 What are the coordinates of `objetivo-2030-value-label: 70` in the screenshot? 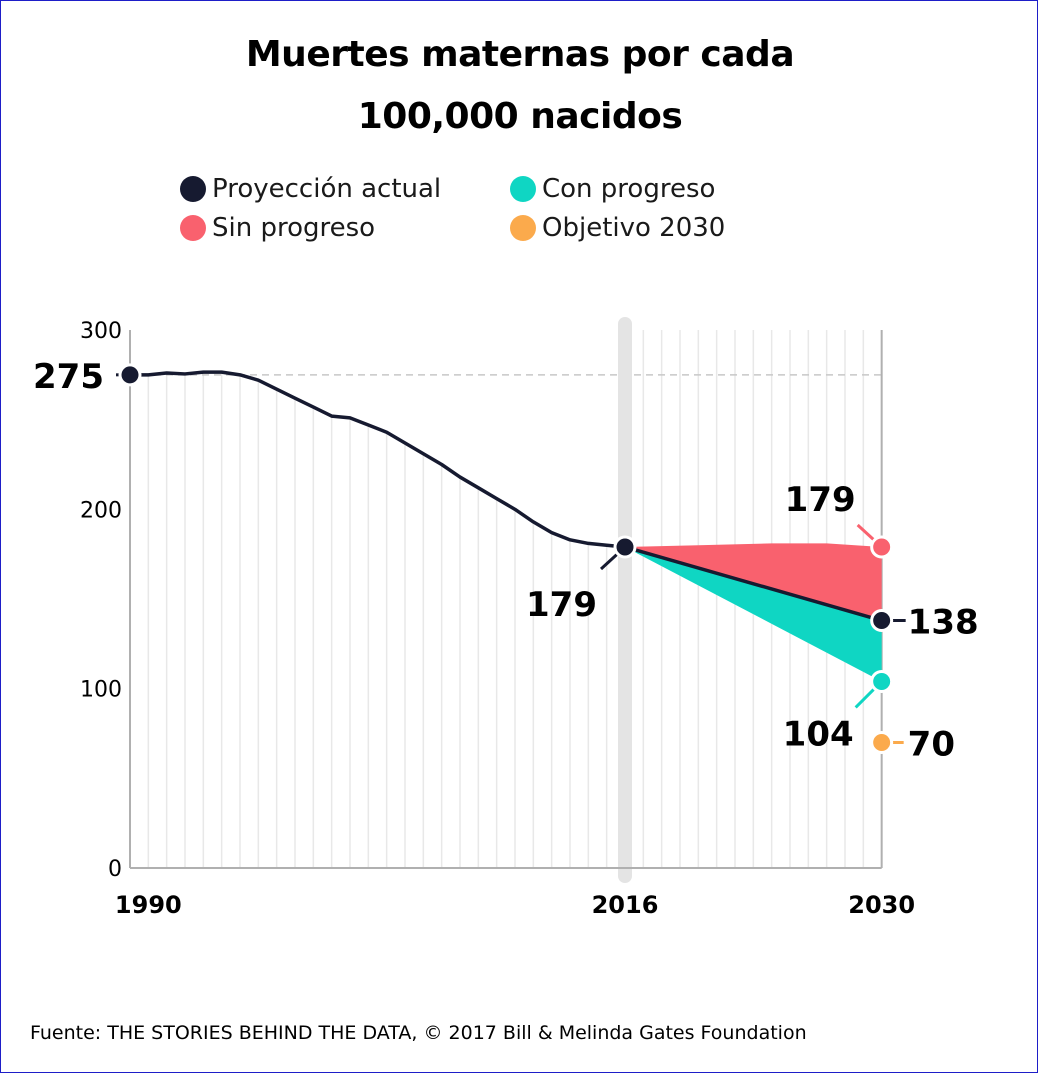 It's located at (931, 744).